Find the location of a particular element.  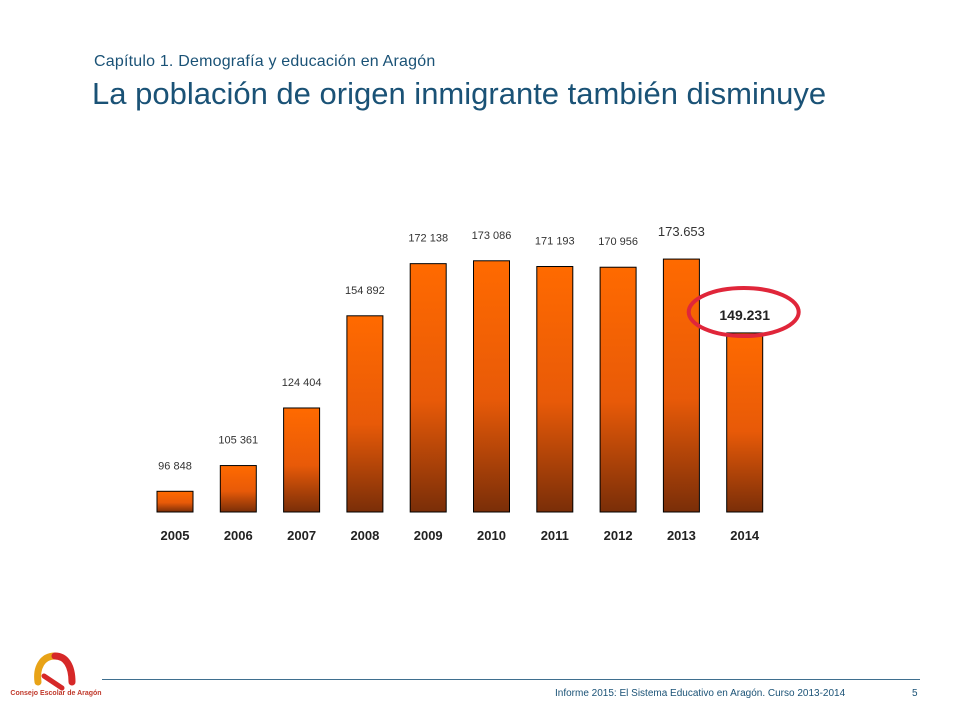

x-tick-2006: 2006 is located at coordinates (238, 535).